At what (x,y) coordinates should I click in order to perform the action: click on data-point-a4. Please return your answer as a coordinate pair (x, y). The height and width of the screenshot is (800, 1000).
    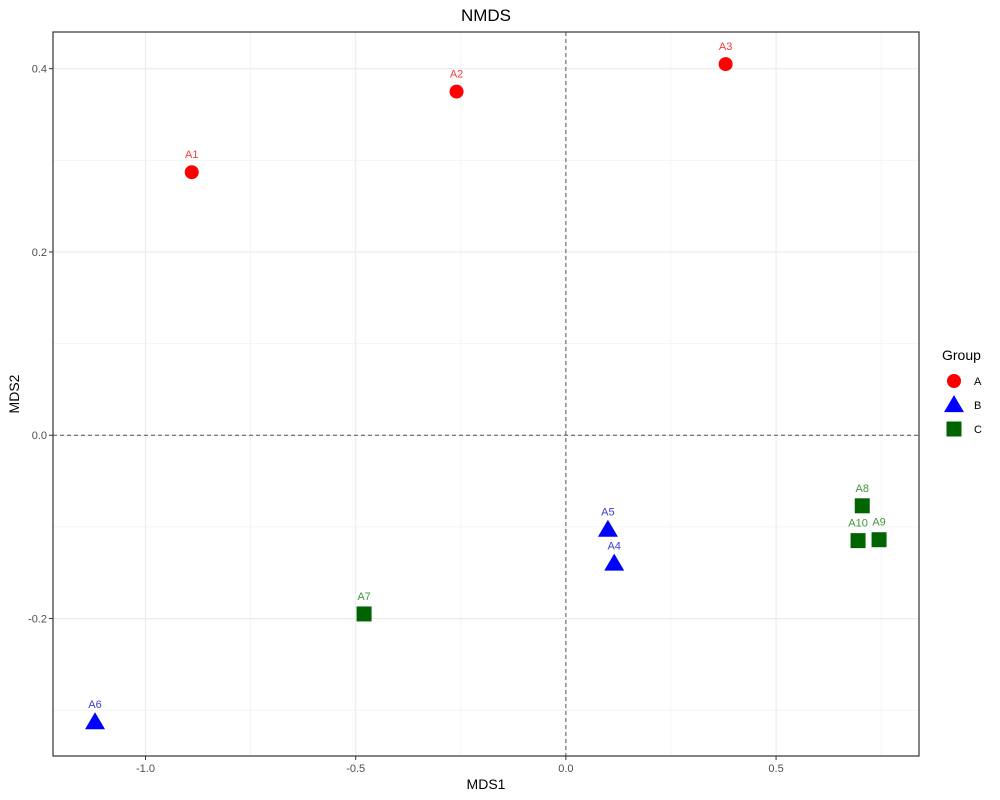
    Looking at the image, I should click on (614, 562).